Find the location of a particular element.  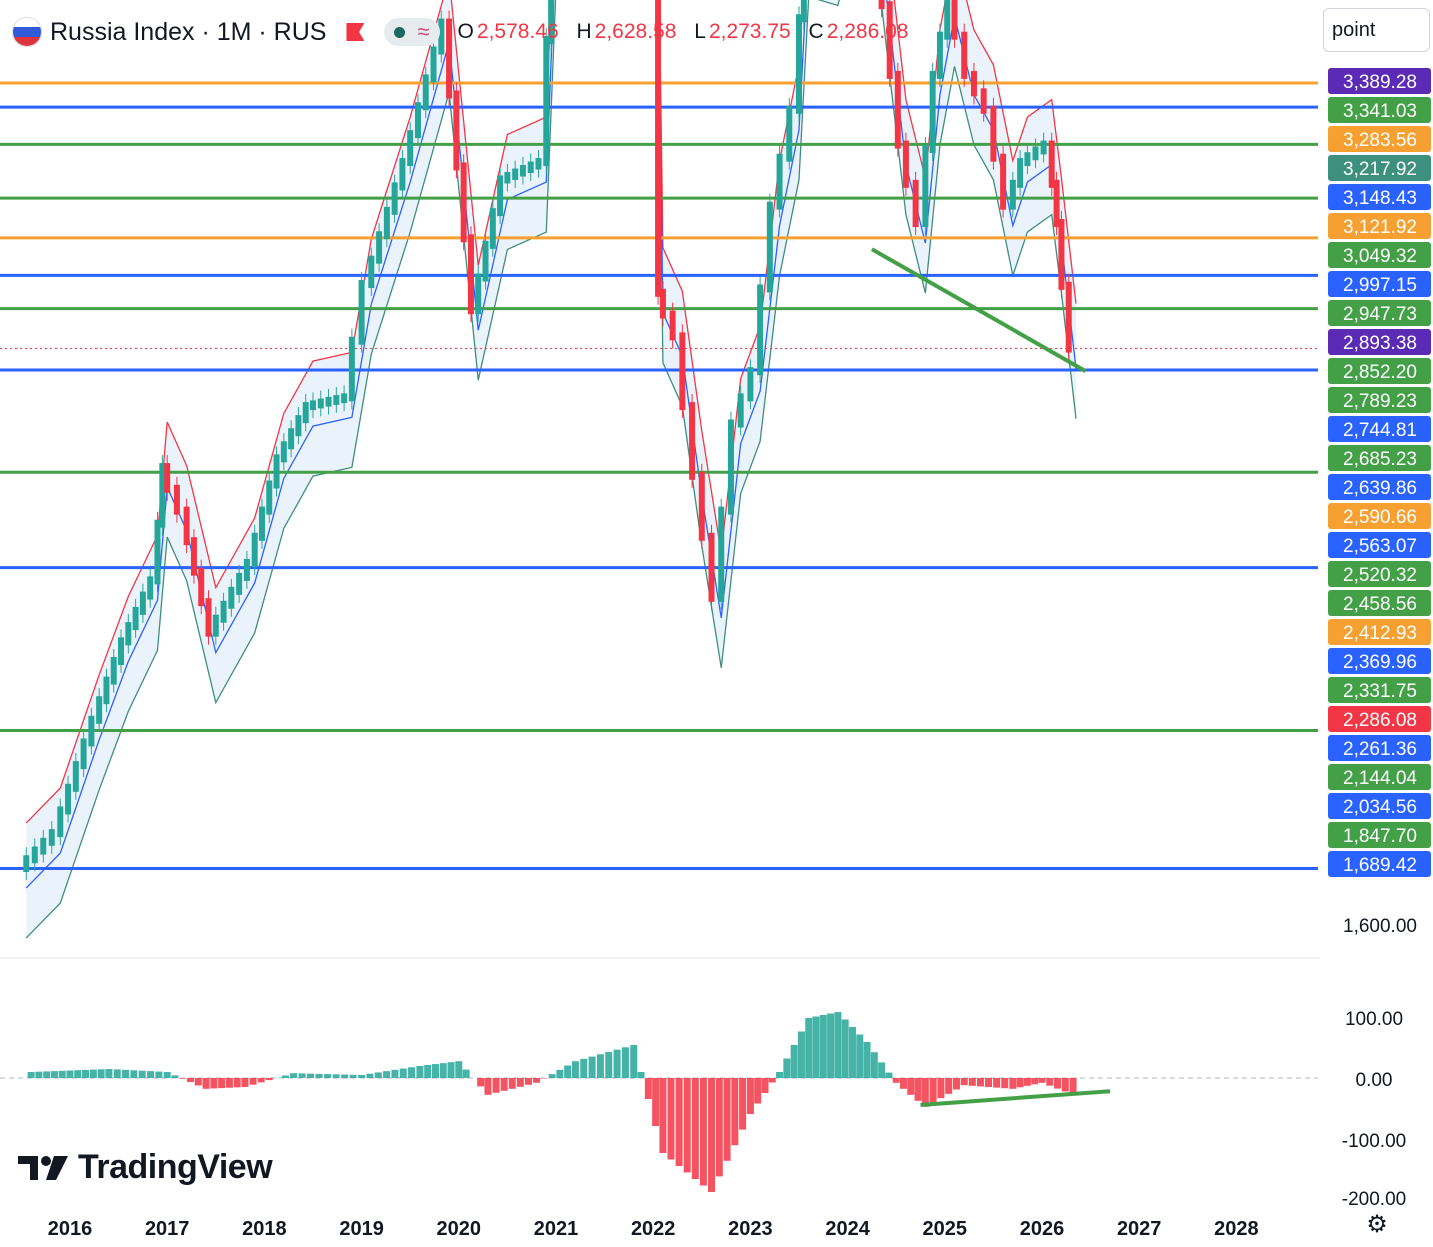

open-value: 2,578.46 is located at coordinates (517, 31).